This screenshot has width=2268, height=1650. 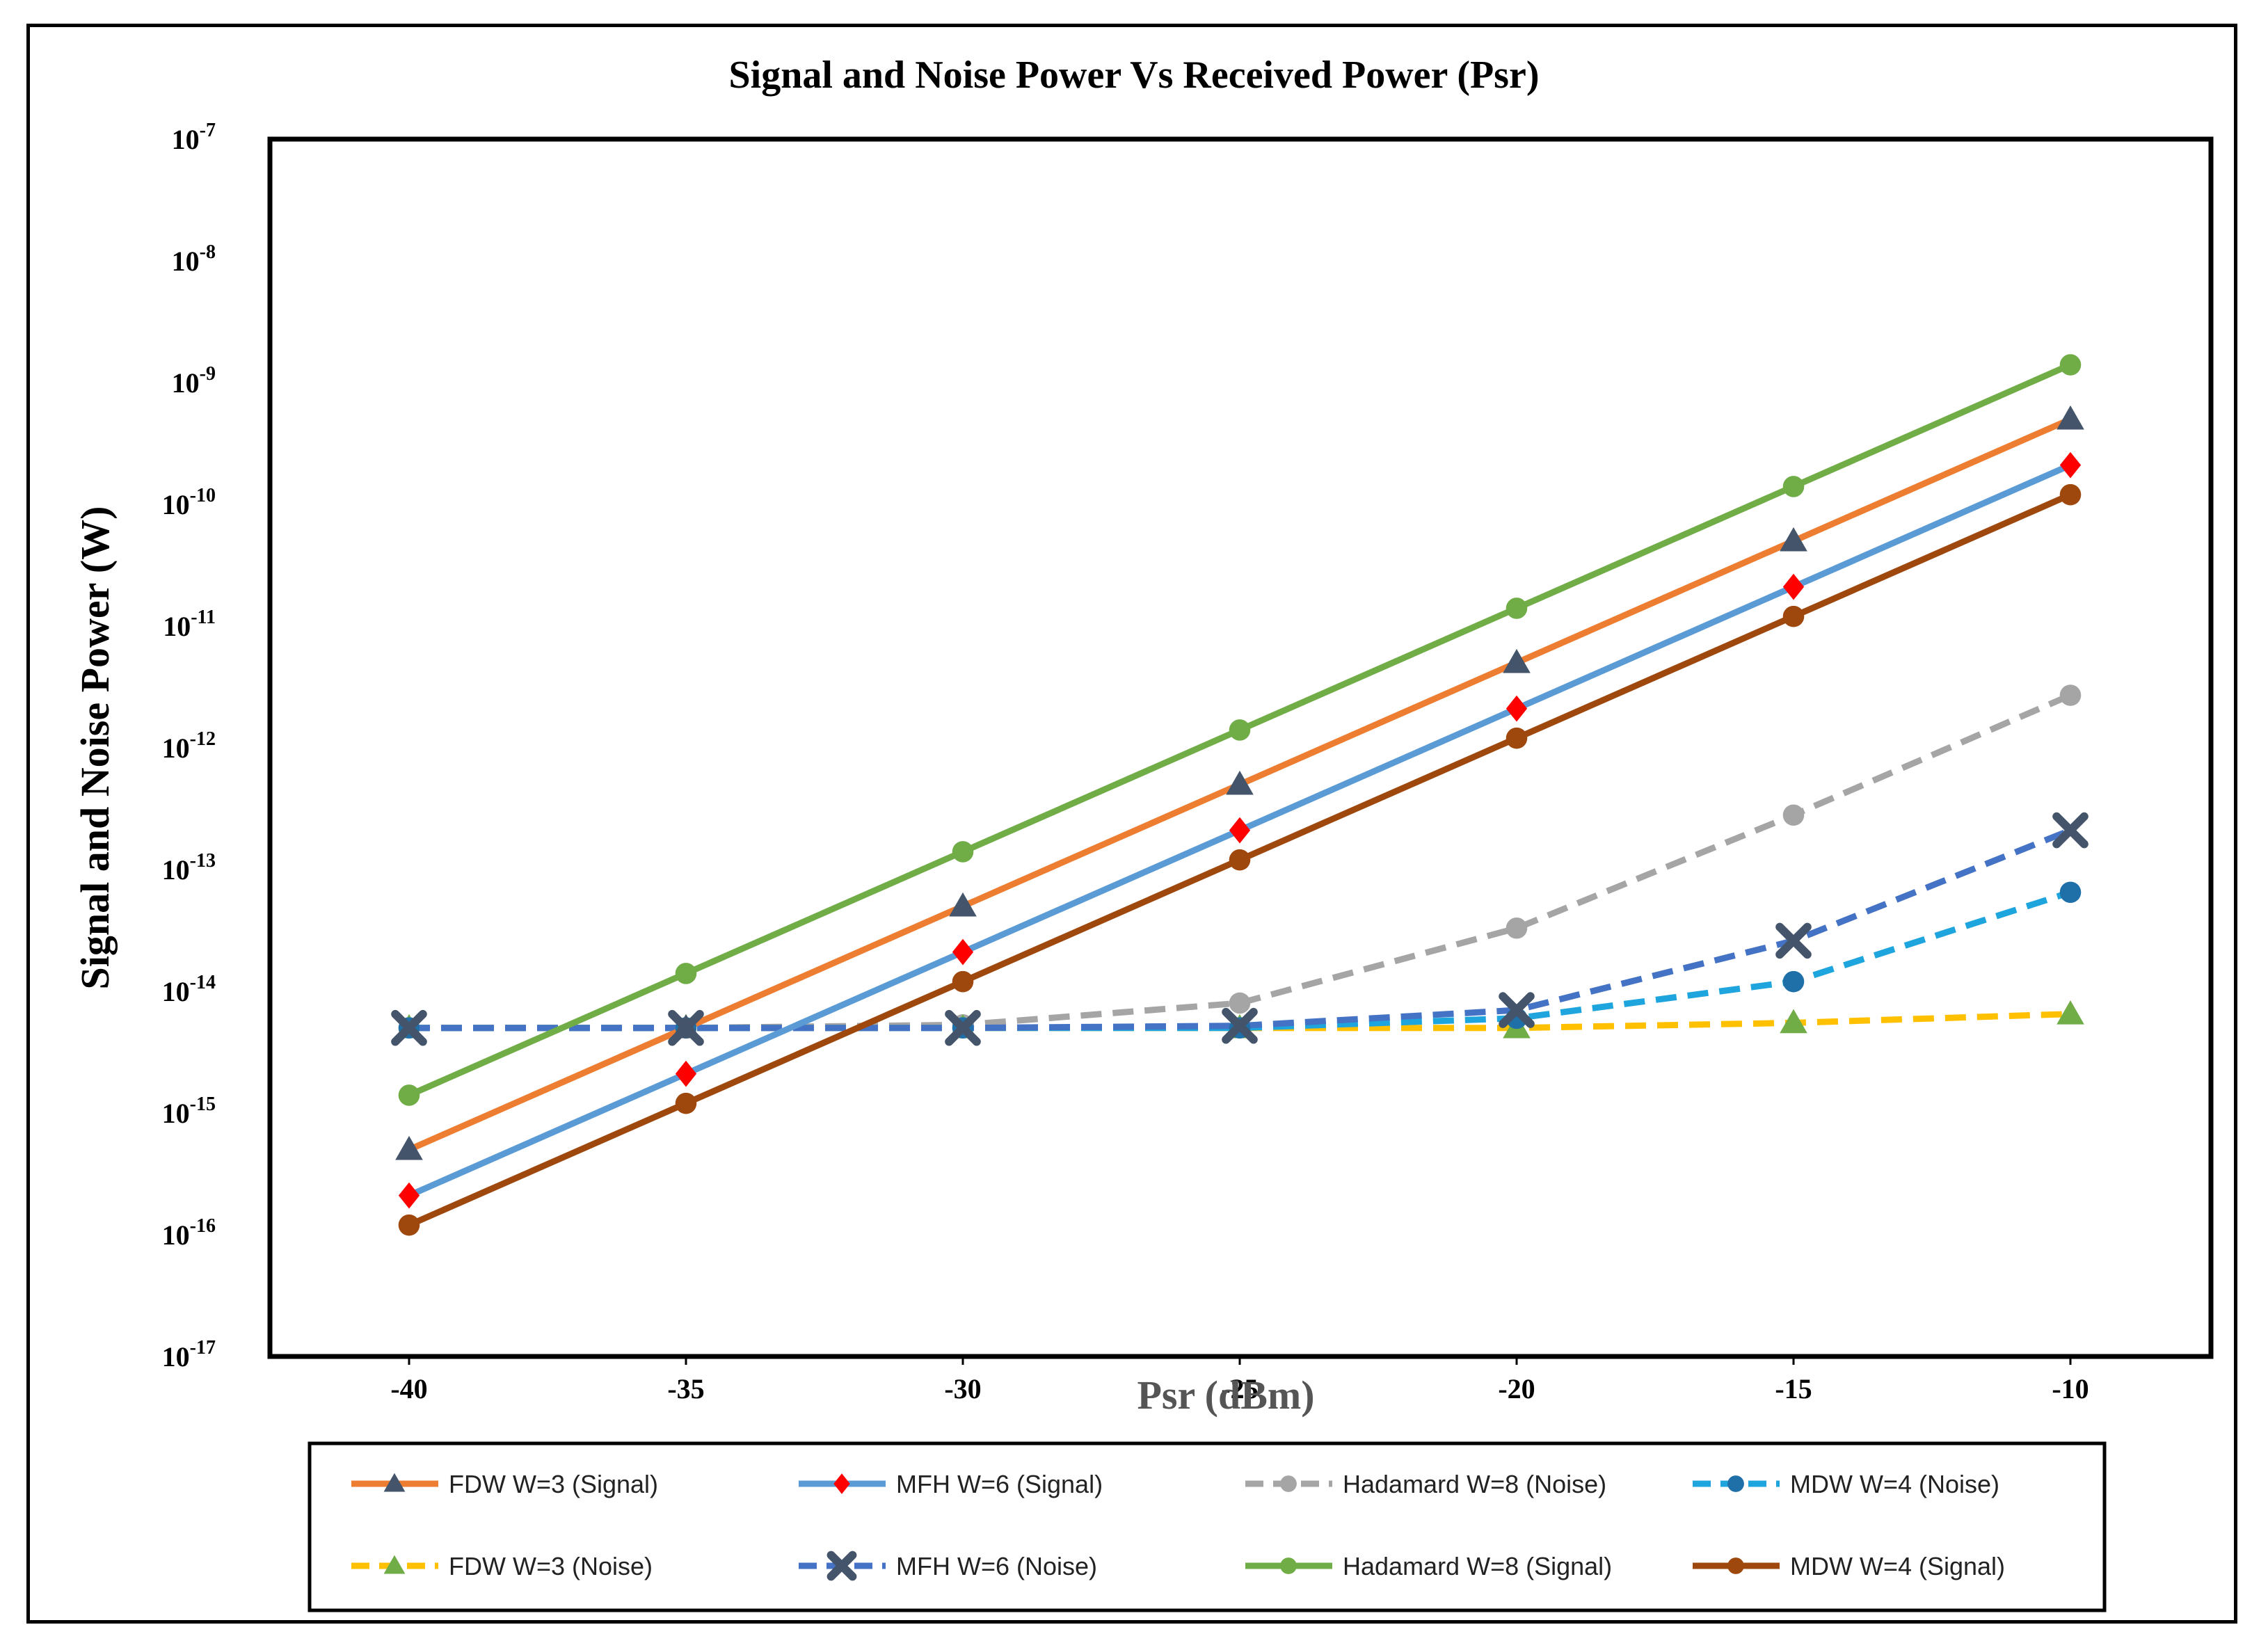 I want to click on x-tick-label: -30, so click(x=962, y=1388).